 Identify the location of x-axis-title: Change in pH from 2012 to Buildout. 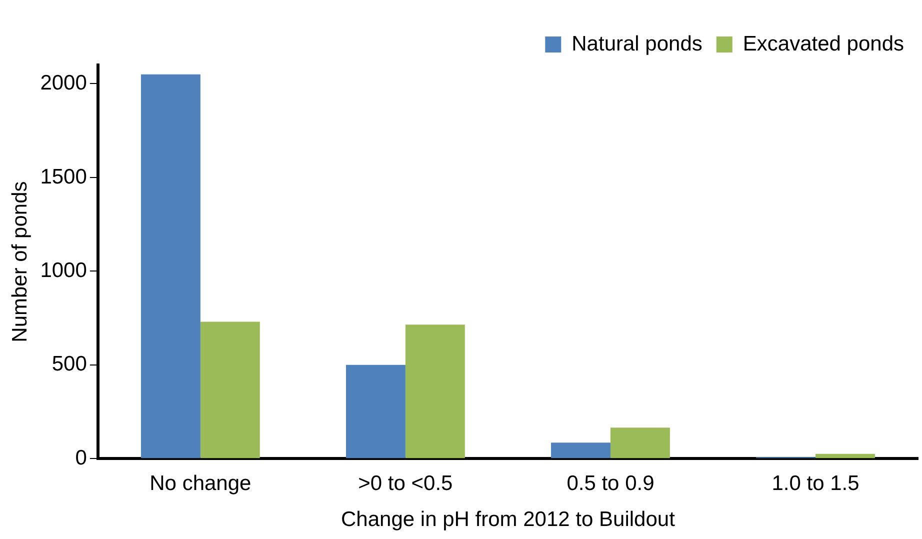
(508, 520).